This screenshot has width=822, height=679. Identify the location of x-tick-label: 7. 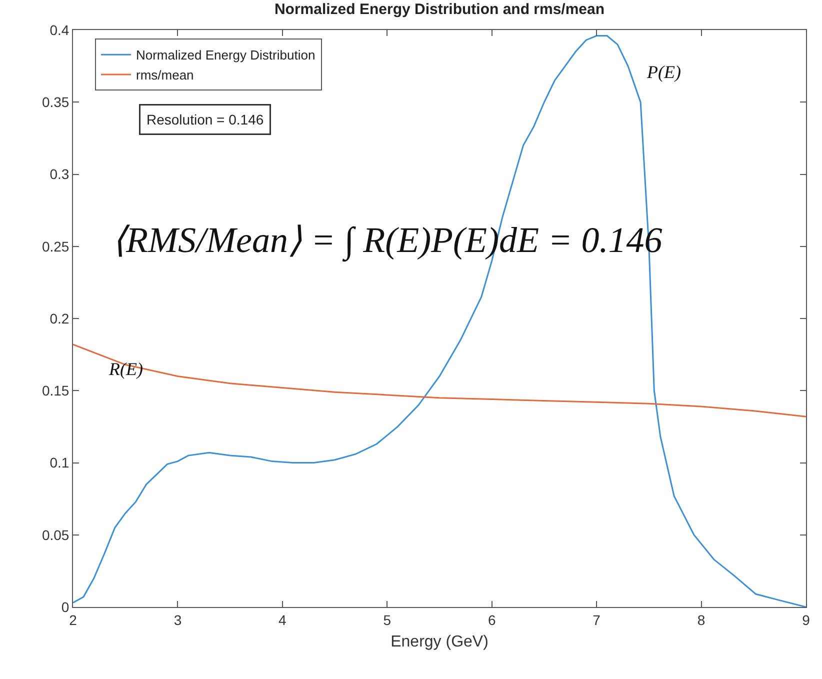
(596, 620).